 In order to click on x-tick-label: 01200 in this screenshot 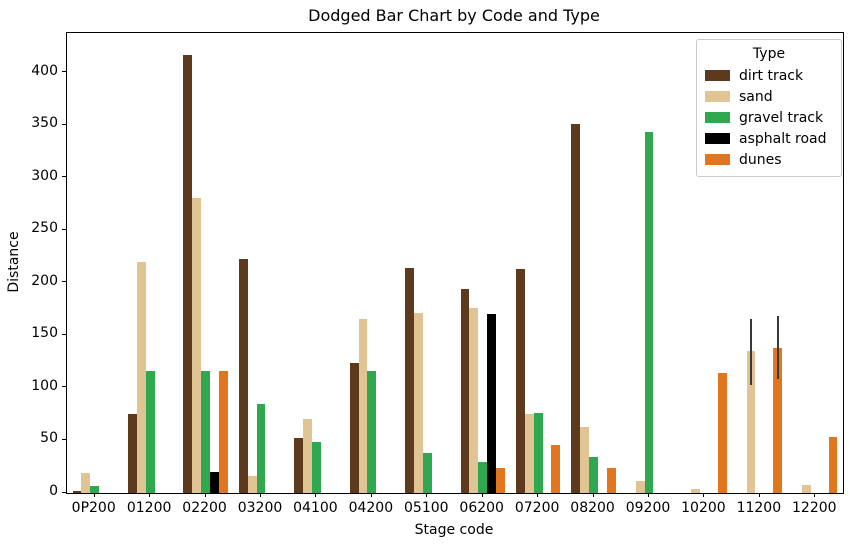, I will do `click(149, 508)`.